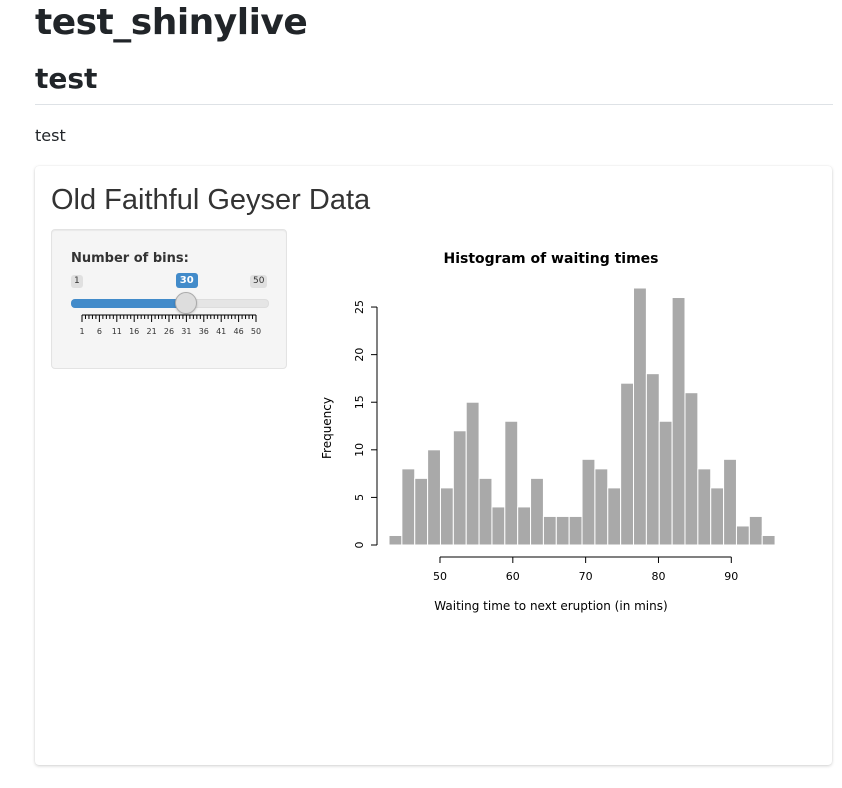 This screenshot has height=788, width=842. What do you see at coordinates (434, 104) in the screenshot?
I see `divider` at bounding box center [434, 104].